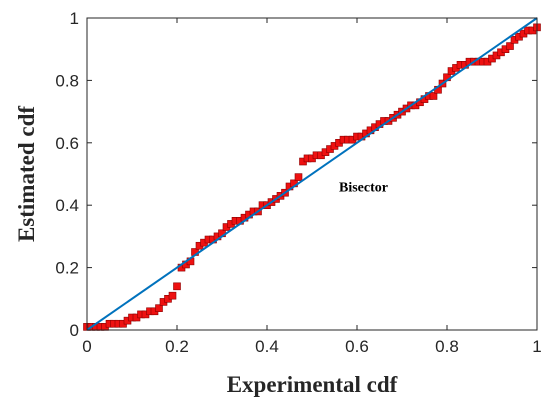 Image resolution: width=550 pixels, height=405 pixels. Describe the element at coordinates (536, 346) in the screenshot. I see `x-tick-label: 1` at that location.